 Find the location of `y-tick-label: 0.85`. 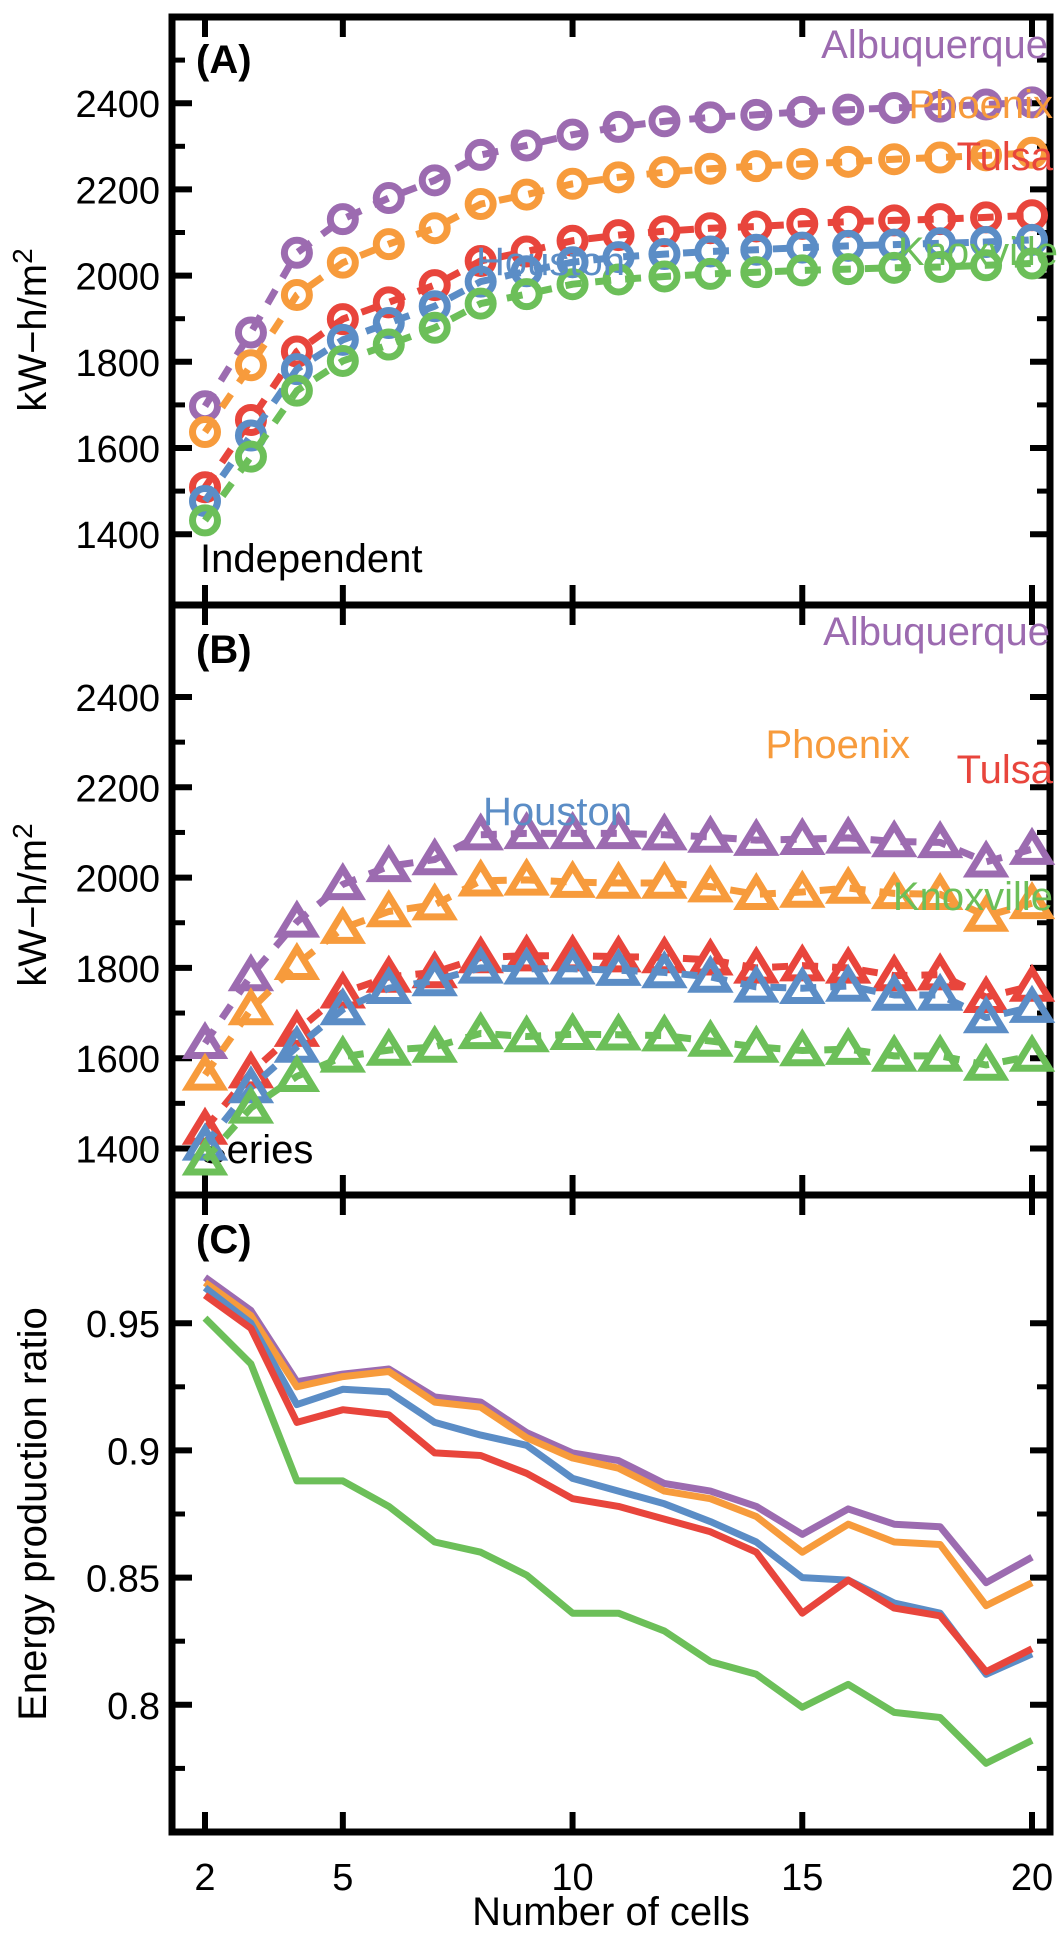

y-tick-label: 0.85 is located at coordinates (123, 1580).